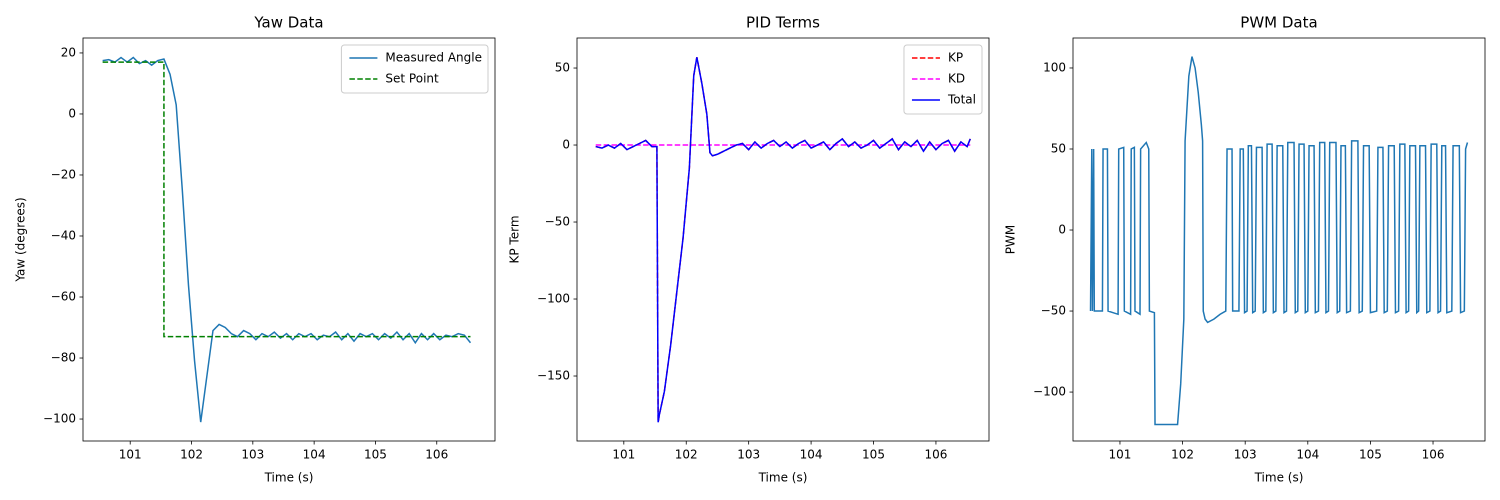 The image size is (1500, 500). What do you see at coordinates (961, 100) in the screenshot?
I see `legend-label: Total` at bounding box center [961, 100].